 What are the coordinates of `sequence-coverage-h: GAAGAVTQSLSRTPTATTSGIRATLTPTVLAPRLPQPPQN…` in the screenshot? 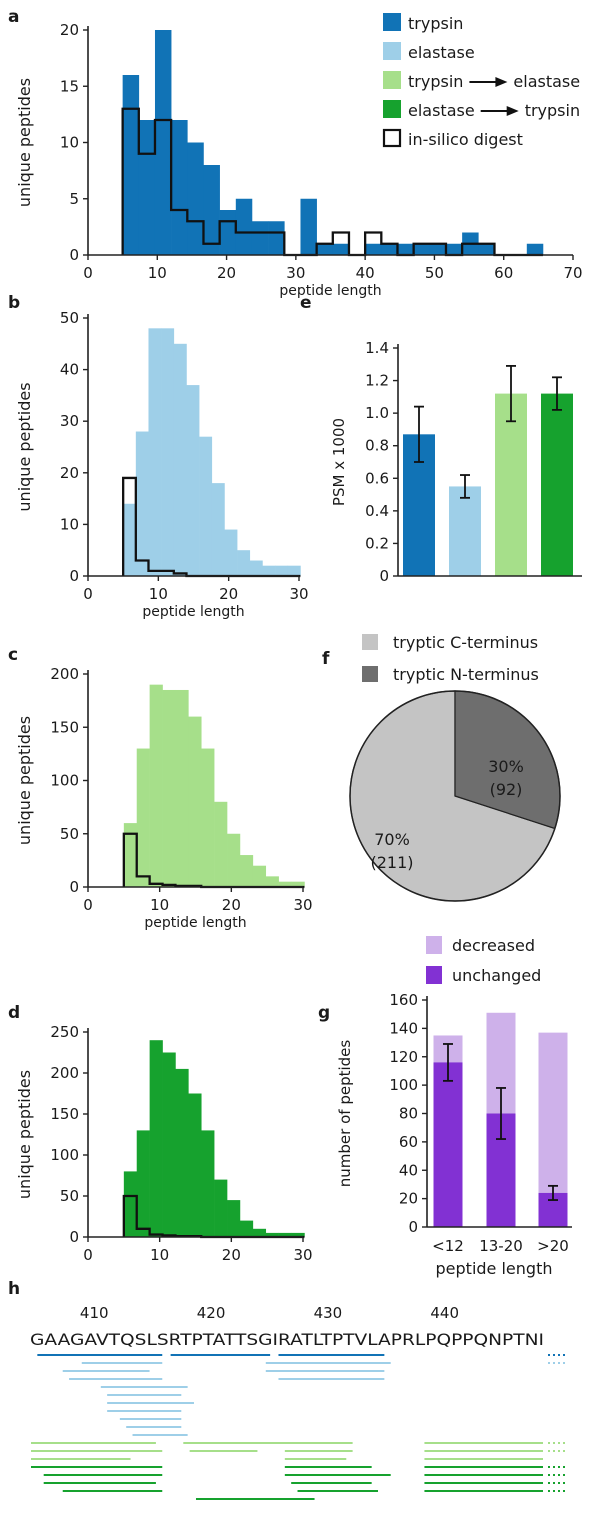 It's located at (297, 1402).